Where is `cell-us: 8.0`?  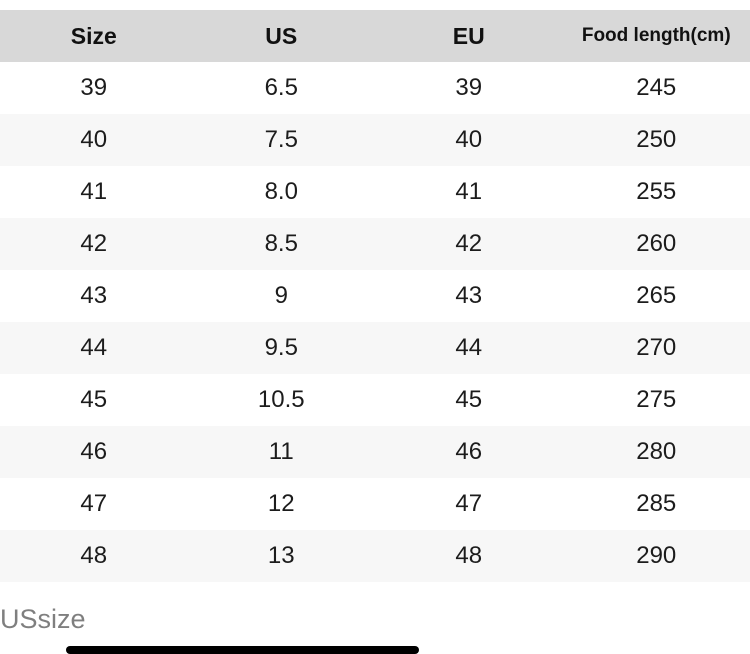 cell-us: 8.0 is located at coordinates (281, 191).